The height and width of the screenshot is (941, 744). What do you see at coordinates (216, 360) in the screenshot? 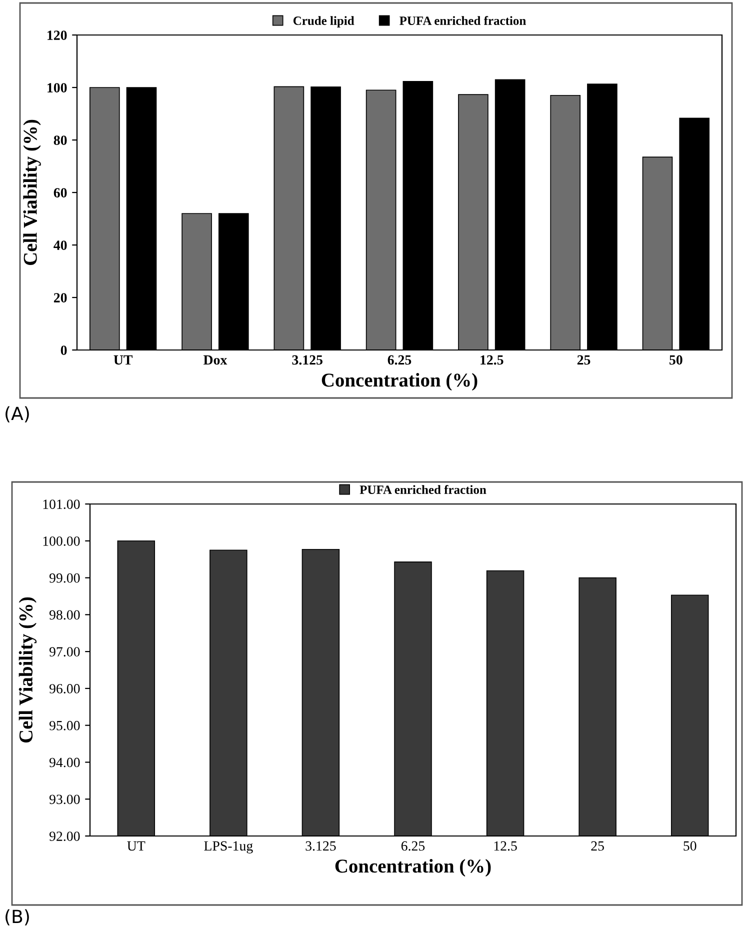
I see `x-tick-label: Dox` at bounding box center [216, 360].